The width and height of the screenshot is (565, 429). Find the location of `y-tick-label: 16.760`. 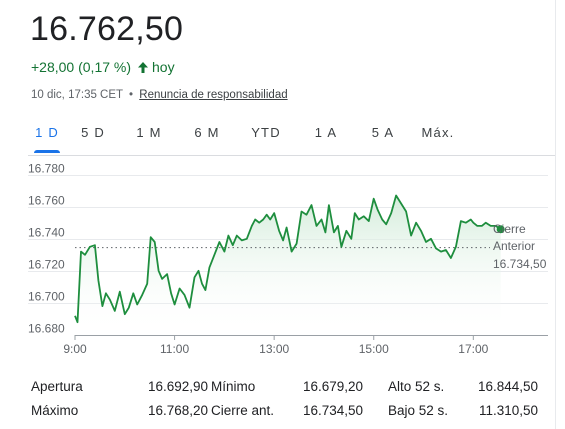

y-tick-label: 16.760 is located at coordinates (46, 201).